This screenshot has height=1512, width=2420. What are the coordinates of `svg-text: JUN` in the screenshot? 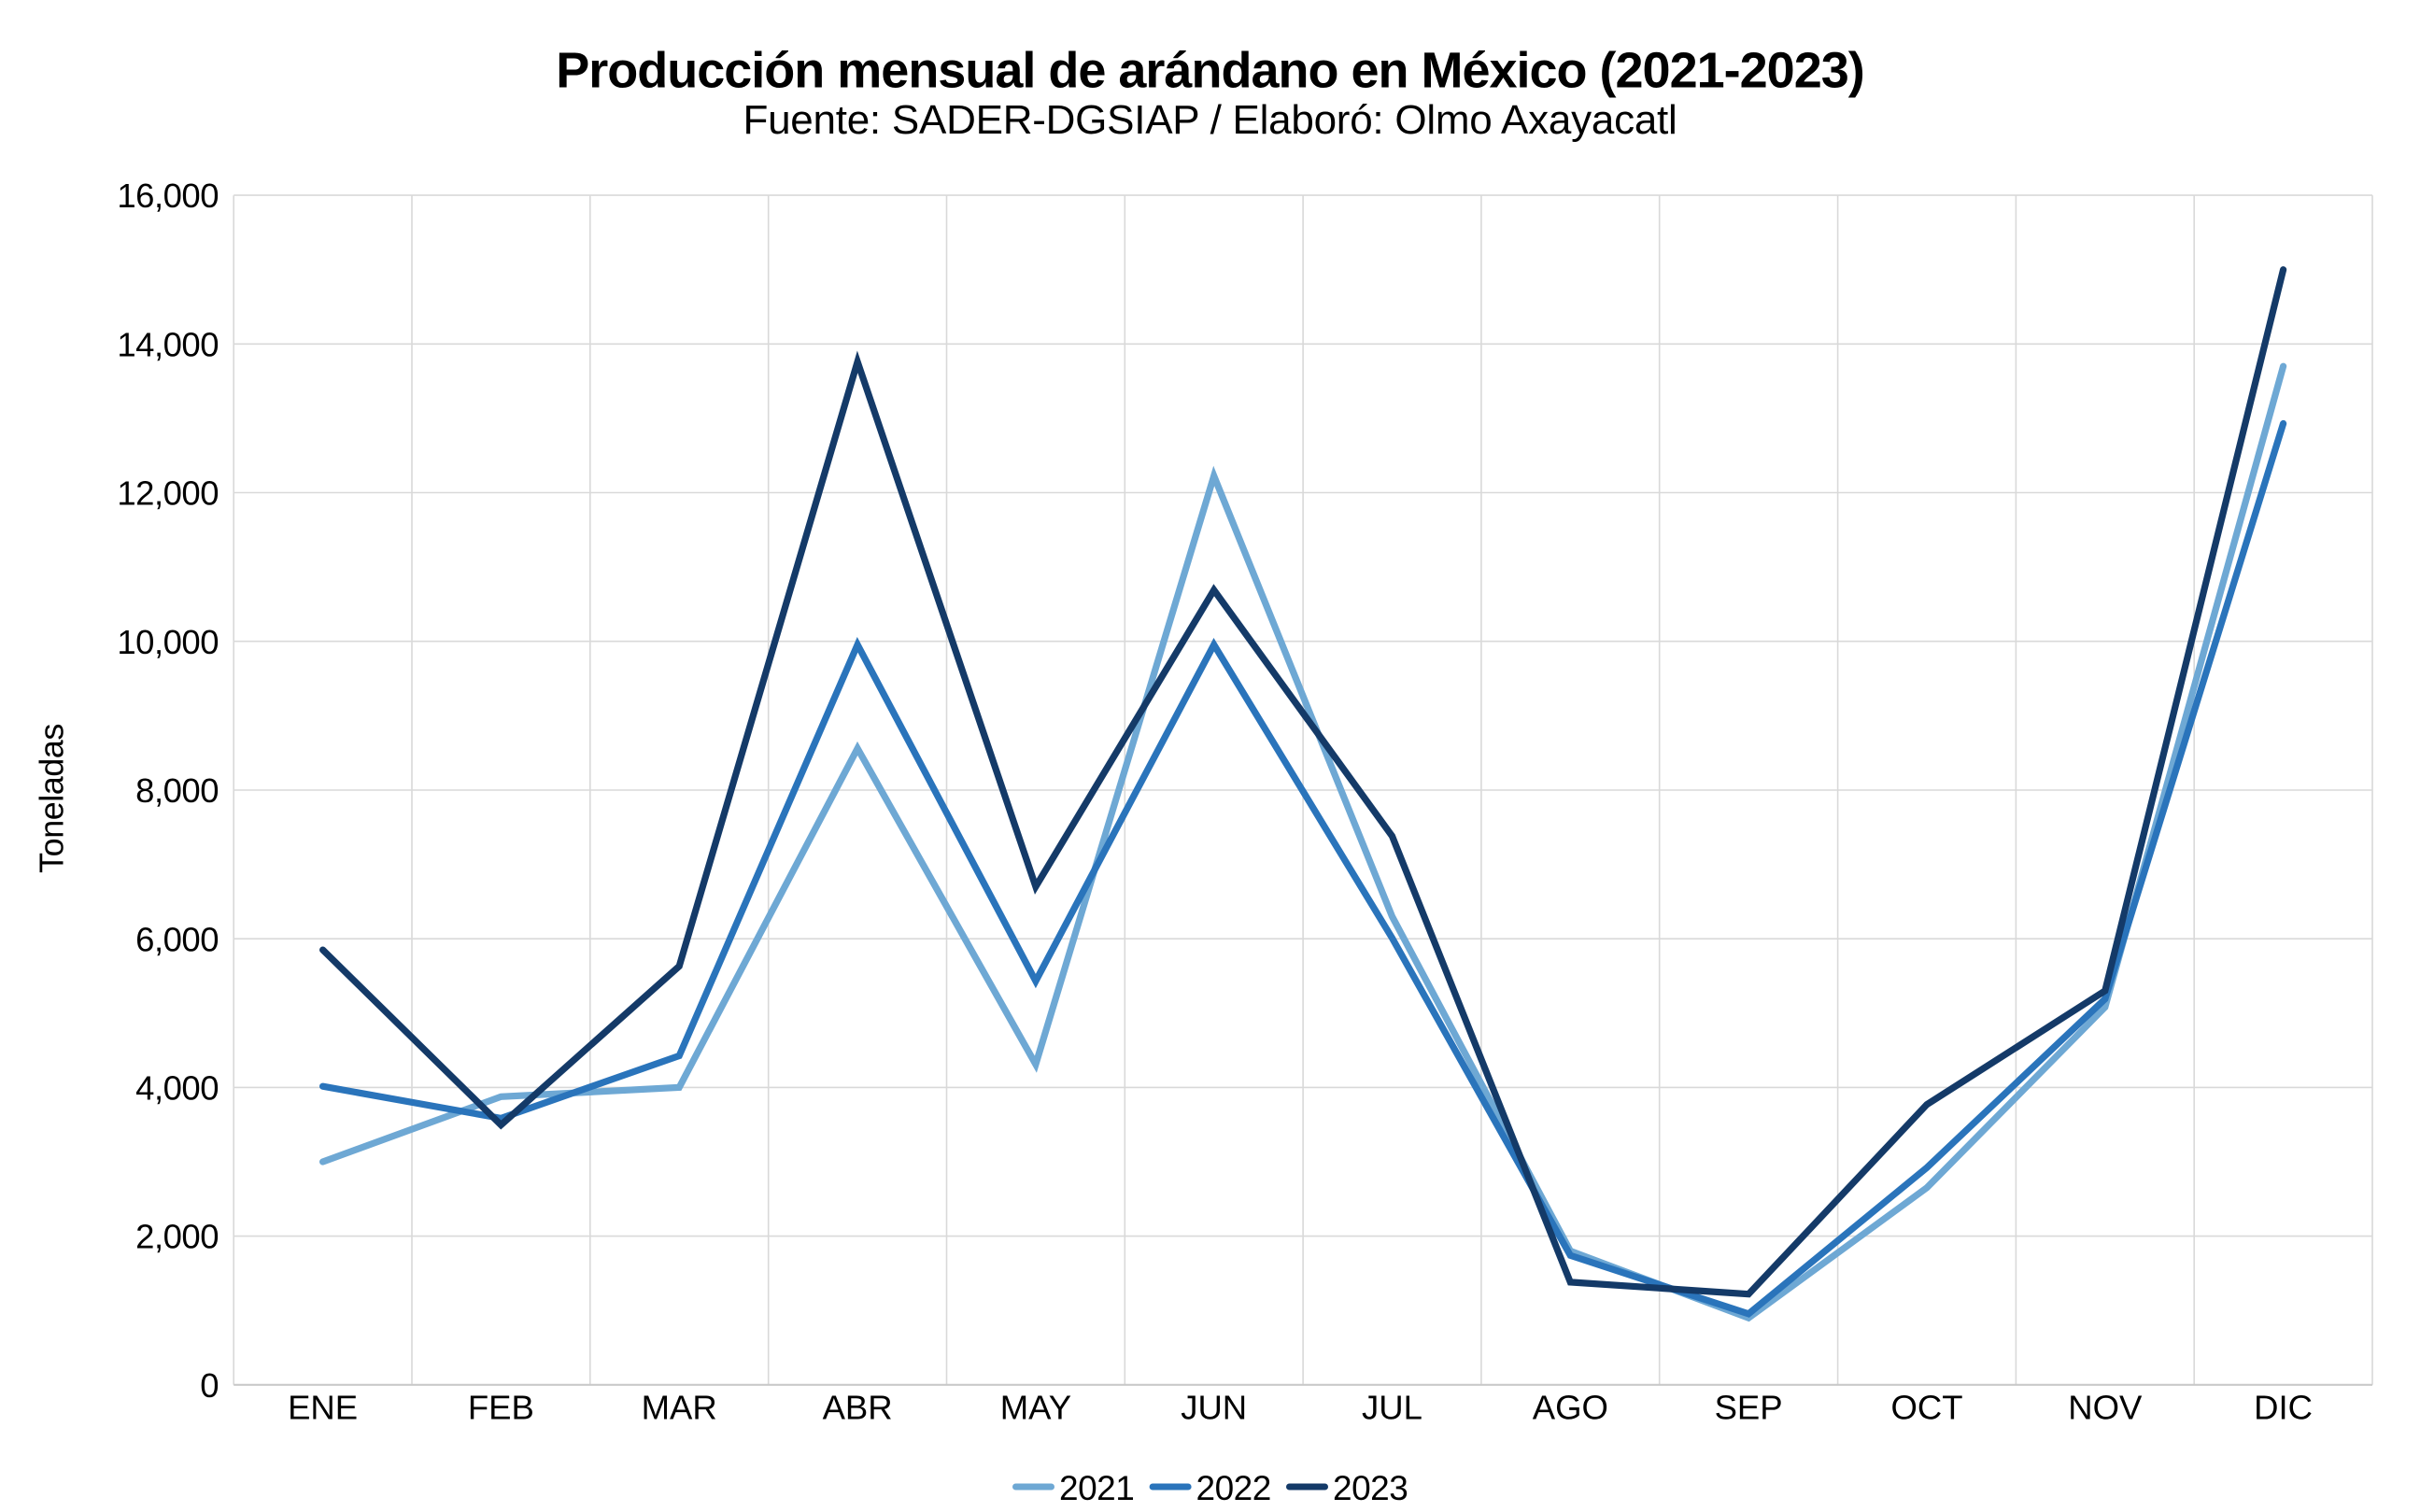 It's located at (1214, 1408).